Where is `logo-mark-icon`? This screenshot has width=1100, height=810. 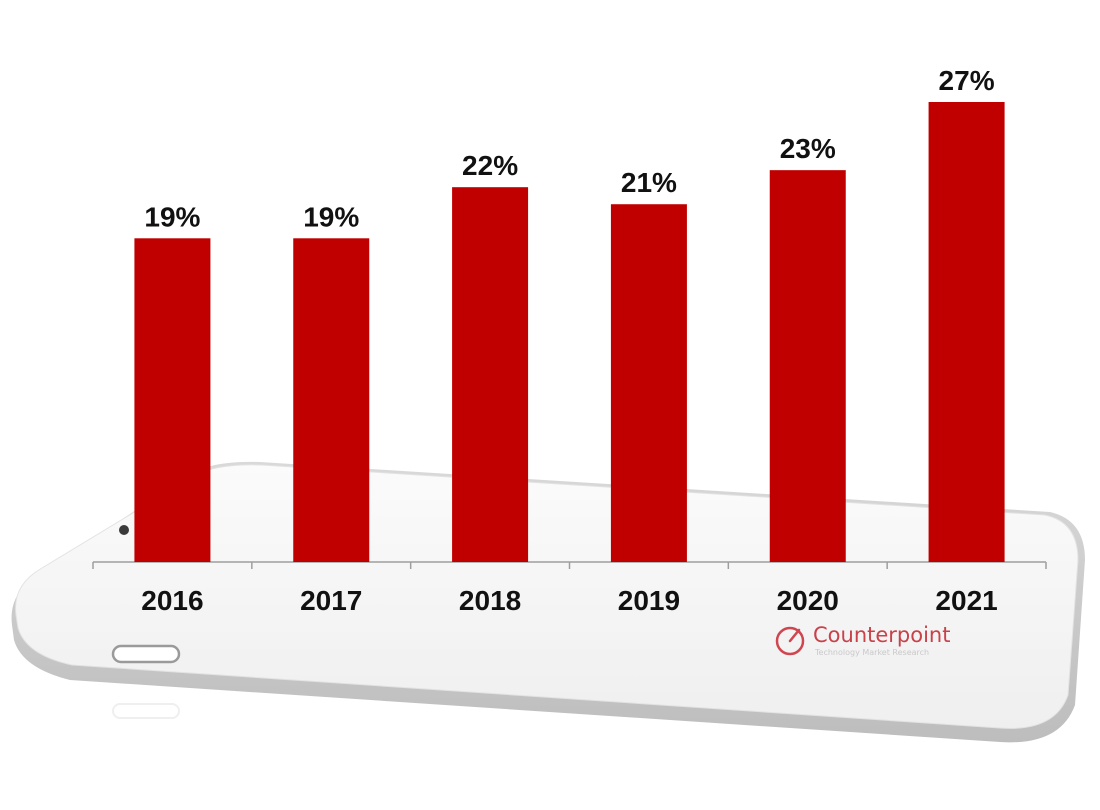
logo-mark-icon is located at coordinates (790, 641).